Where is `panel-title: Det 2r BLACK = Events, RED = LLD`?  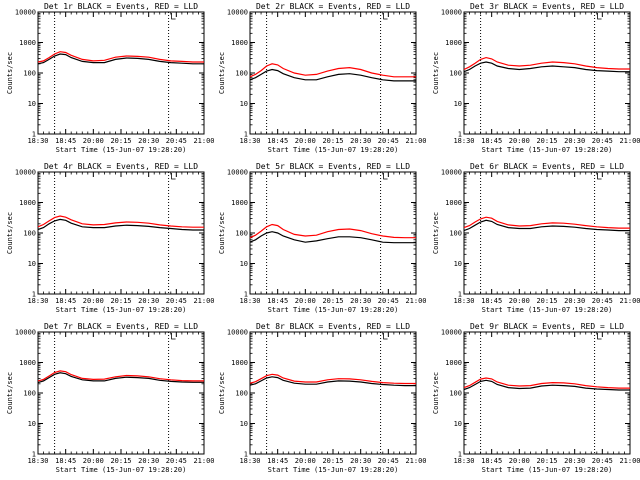
panel-title: Det 2r BLACK = Events, RED = LLD is located at coordinates (333, 6).